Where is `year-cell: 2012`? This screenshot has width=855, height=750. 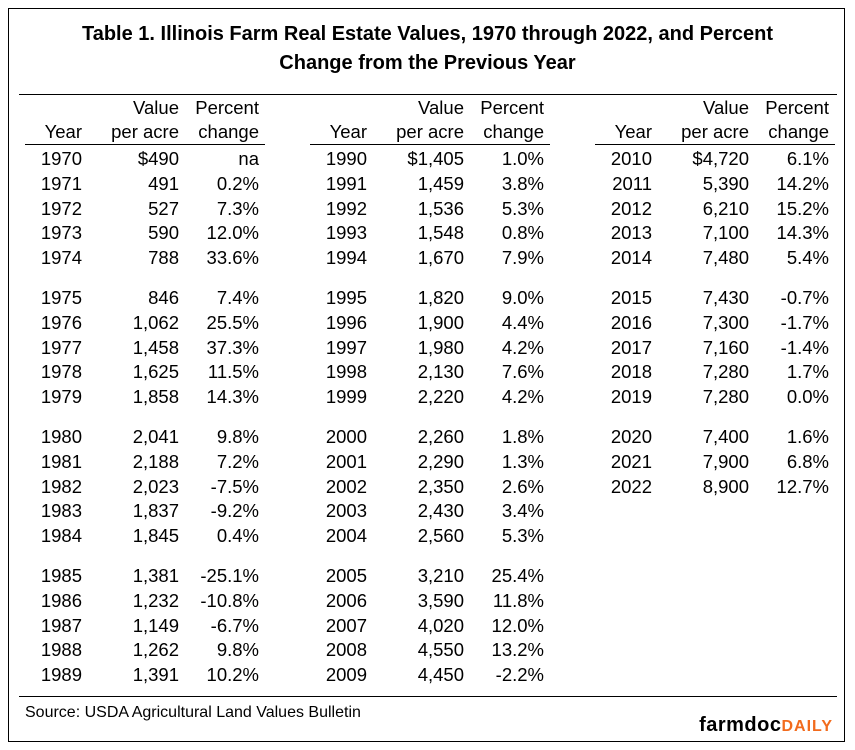
year-cell: 2012 is located at coordinates (631, 208).